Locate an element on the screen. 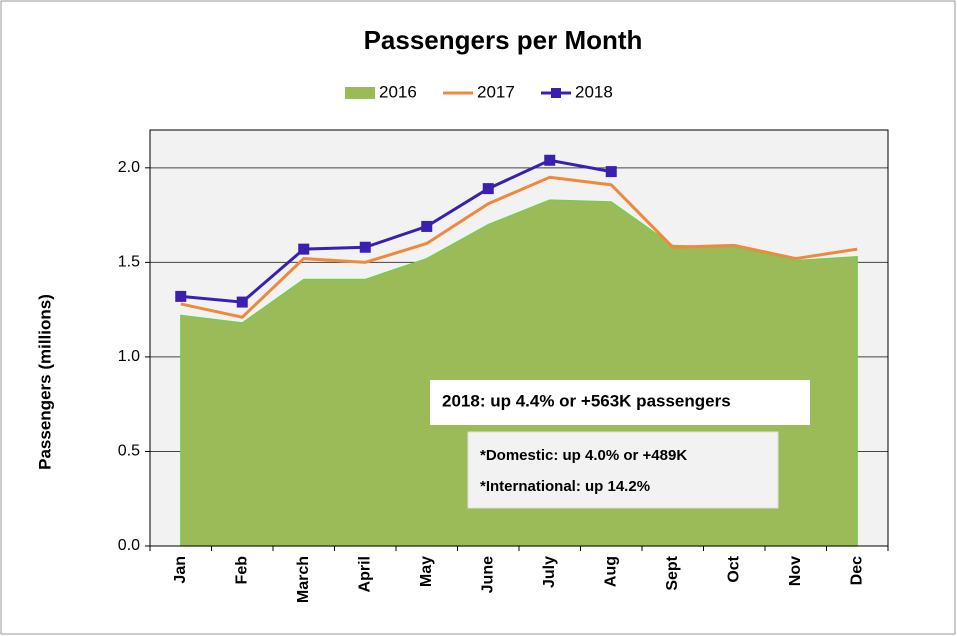 The image size is (957, 636). y-tick-label: 2.0 is located at coordinates (129, 167).